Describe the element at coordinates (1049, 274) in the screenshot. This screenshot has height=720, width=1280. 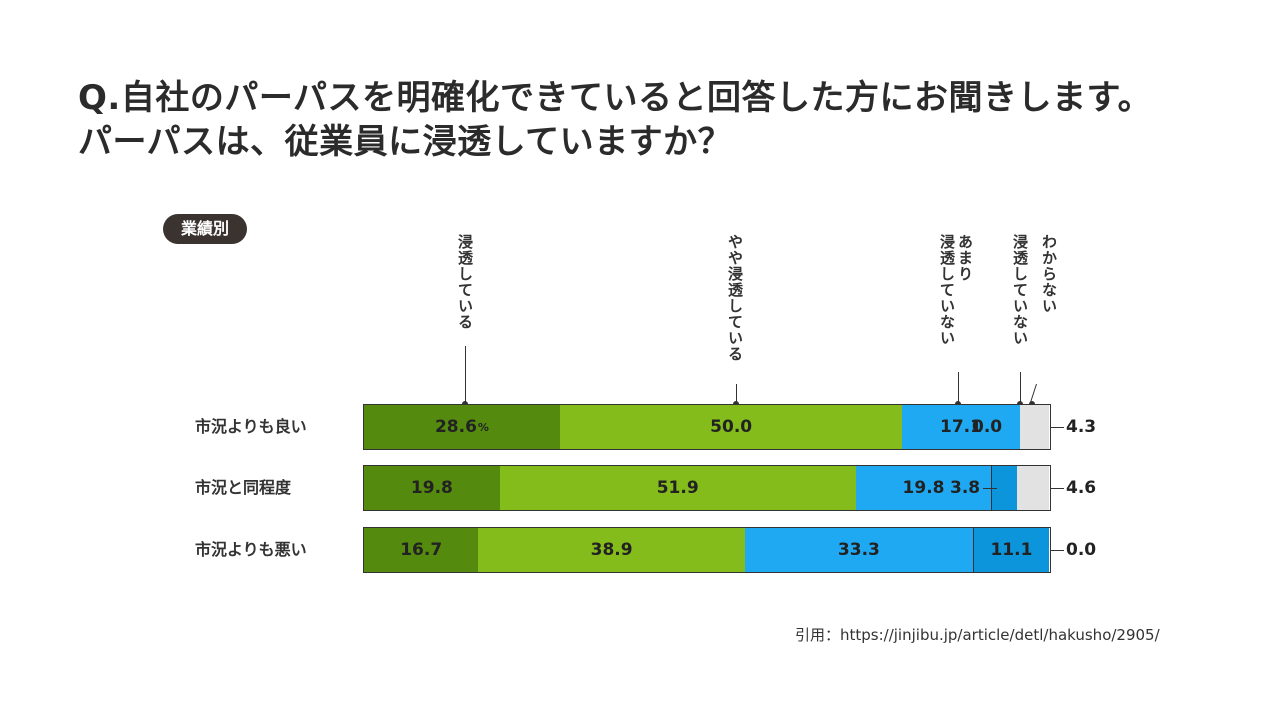
I see `series-label-wakaranai: わからない` at that location.